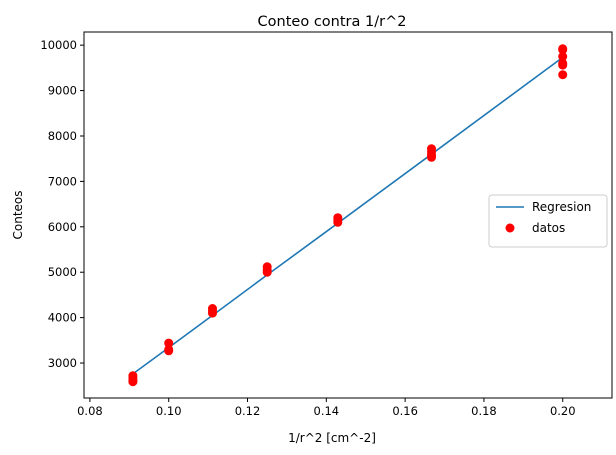 This screenshot has width=616, height=455. I want to click on x-tick-label: 0.18, so click(484, 411).